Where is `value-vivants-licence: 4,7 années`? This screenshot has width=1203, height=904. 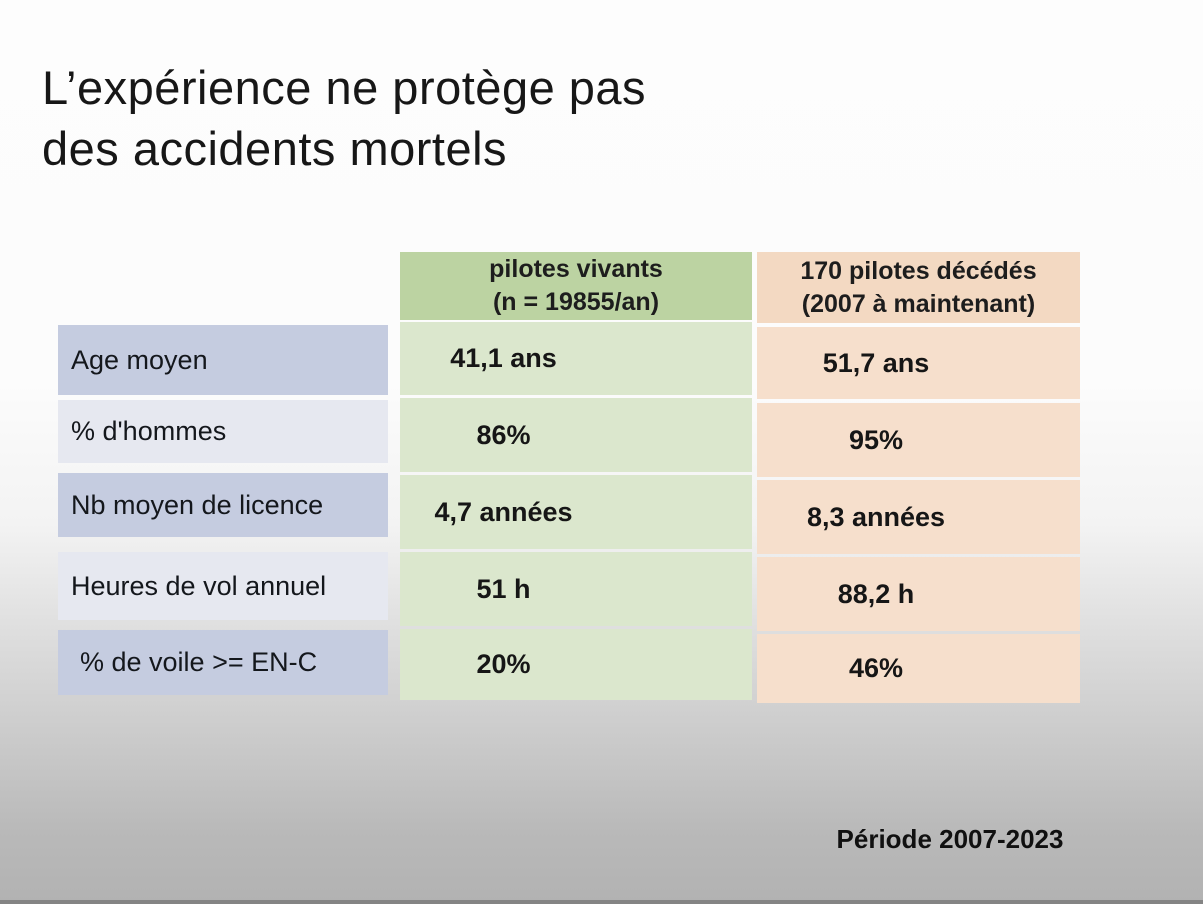 value-vivants-licence: 4,7 années is located at coordinates (576, 512).